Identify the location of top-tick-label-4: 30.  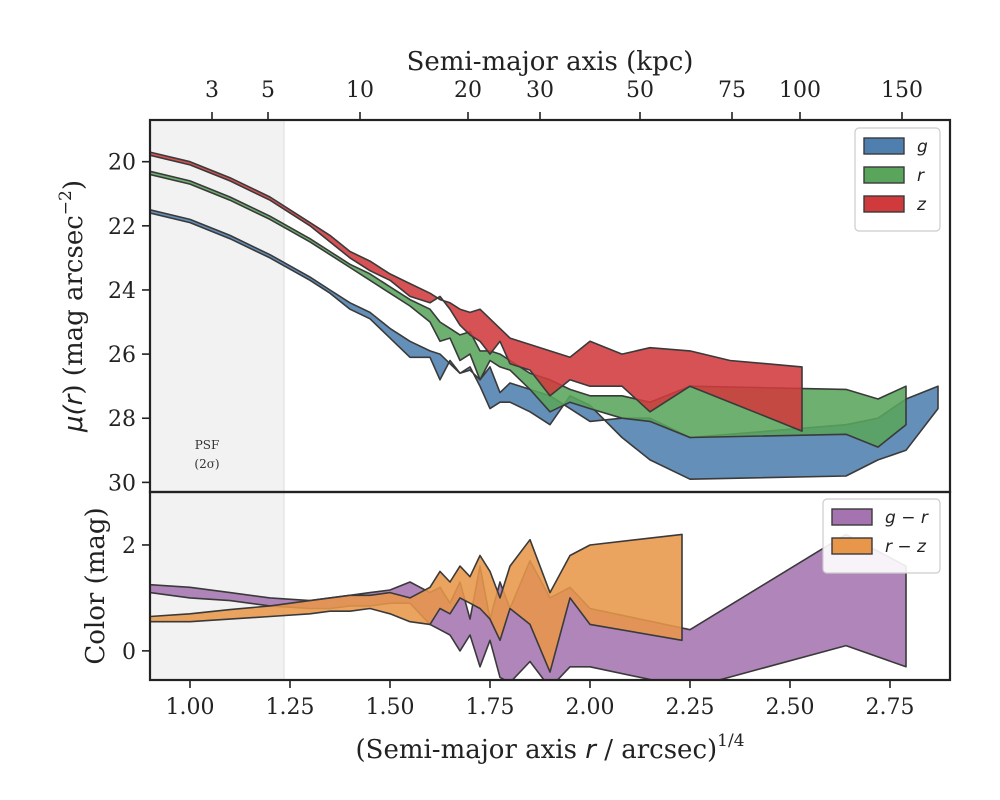
(540, 90).